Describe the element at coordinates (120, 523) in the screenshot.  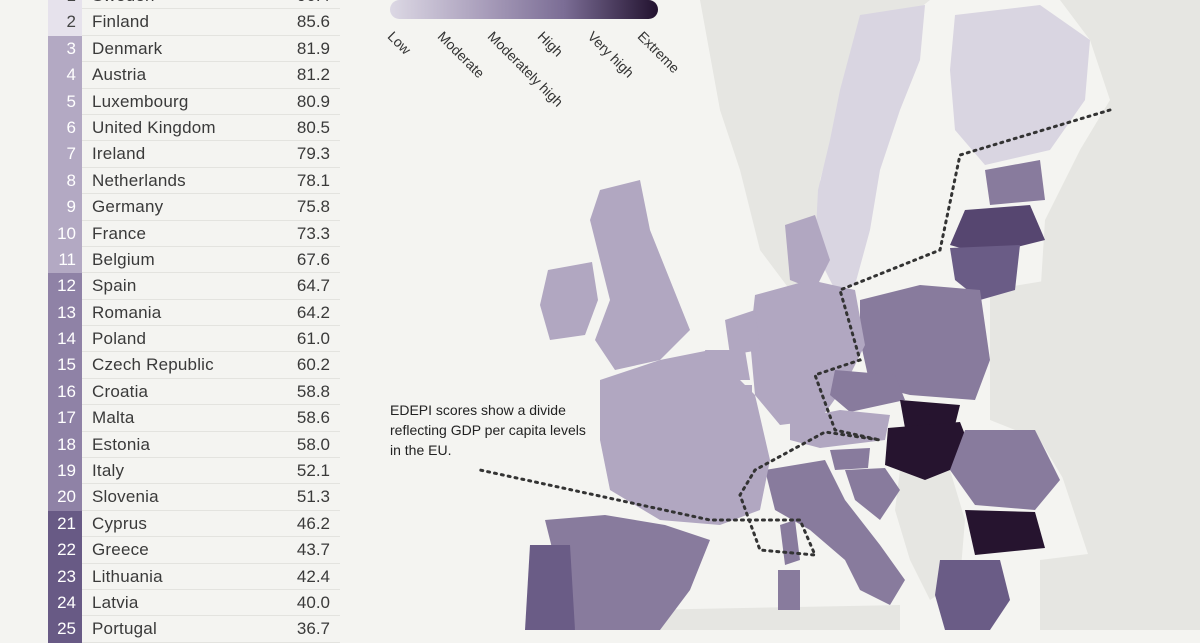
I see `country-name: Cyprus` at that location.